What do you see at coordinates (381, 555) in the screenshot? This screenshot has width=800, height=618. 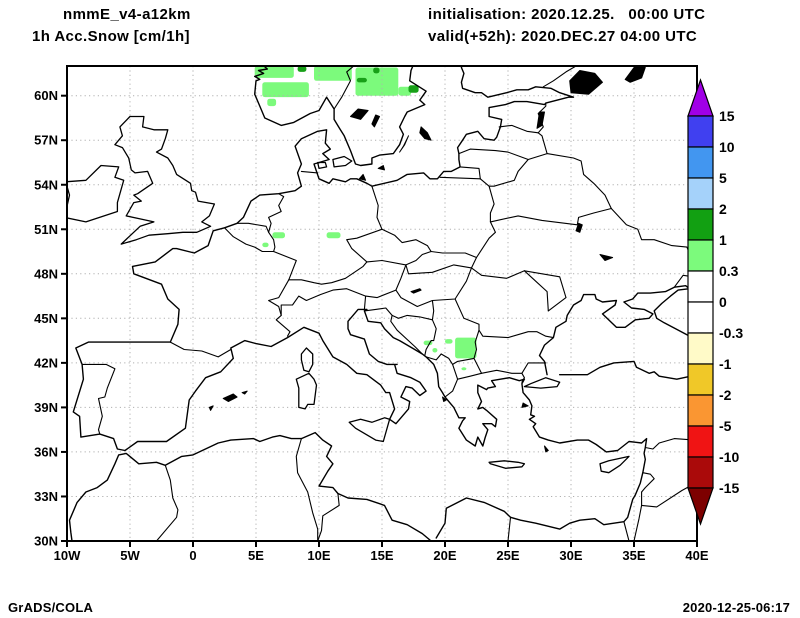 I see `lon-label: 15E` at bounding box center [381, 555].